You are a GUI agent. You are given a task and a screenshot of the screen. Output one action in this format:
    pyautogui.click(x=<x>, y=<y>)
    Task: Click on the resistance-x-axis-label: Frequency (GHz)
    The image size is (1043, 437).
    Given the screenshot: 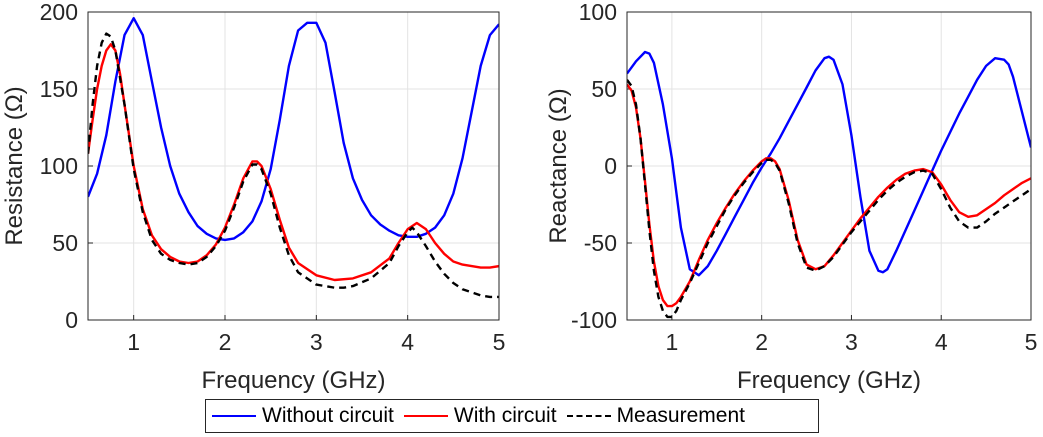 What is the action you would take?
    pyautogui.click(x=293, y=380)
    